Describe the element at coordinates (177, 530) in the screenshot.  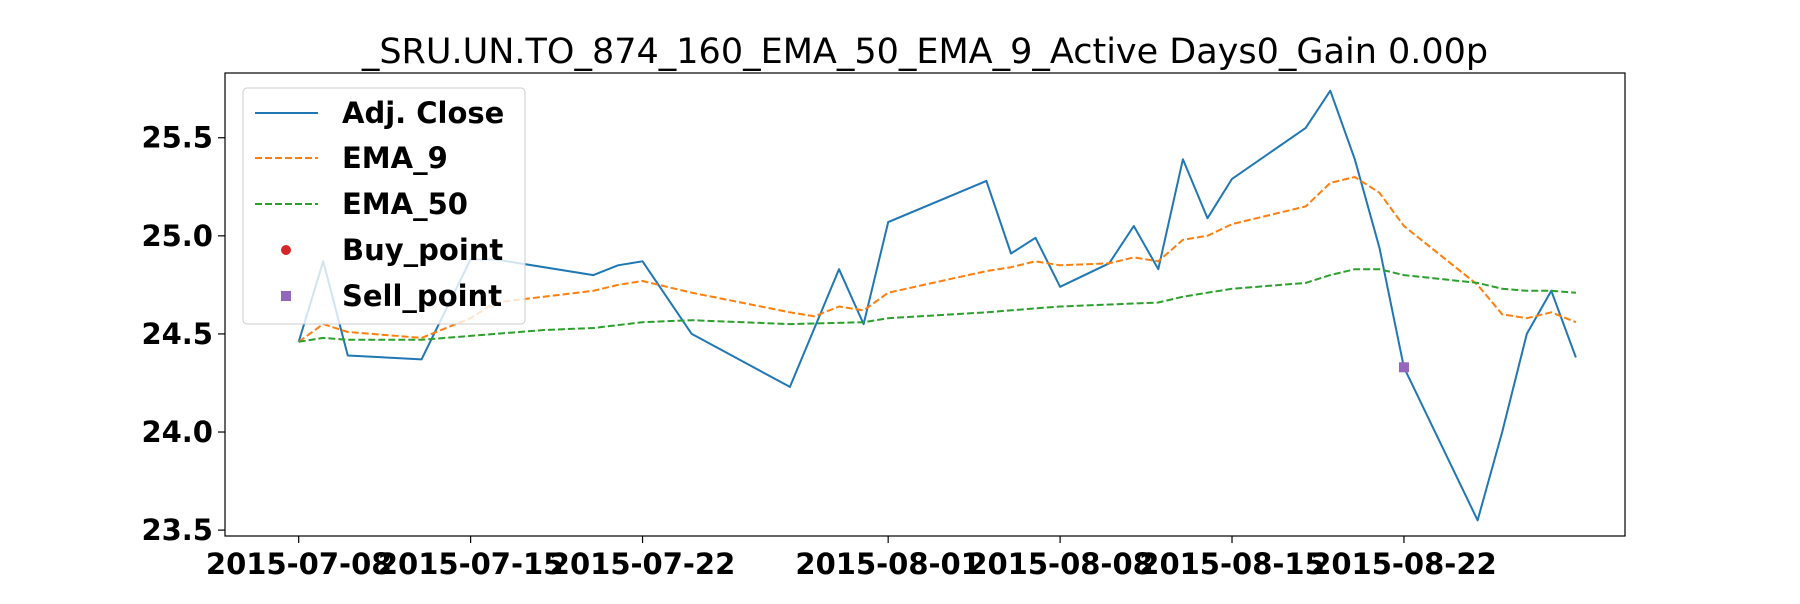
I see `y-tick-label: 23.5` at that location.